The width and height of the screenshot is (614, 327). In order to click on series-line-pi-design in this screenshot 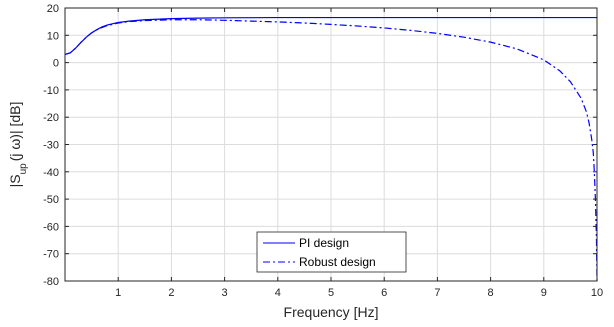, I will do `click(330, 35)`.